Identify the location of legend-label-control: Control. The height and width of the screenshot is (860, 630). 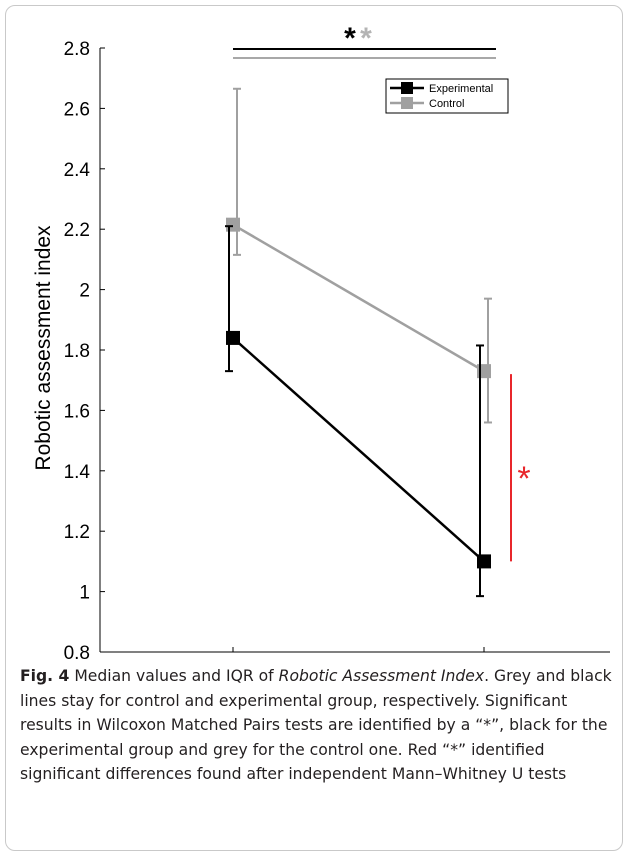
(446, 104).